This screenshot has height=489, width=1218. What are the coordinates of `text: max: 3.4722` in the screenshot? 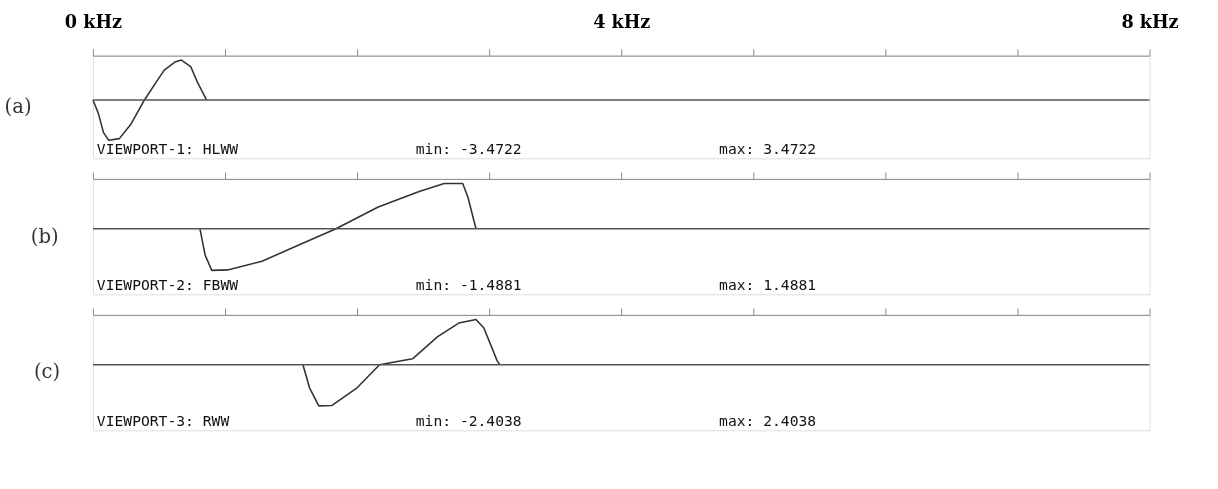 It's located at (768, 149).